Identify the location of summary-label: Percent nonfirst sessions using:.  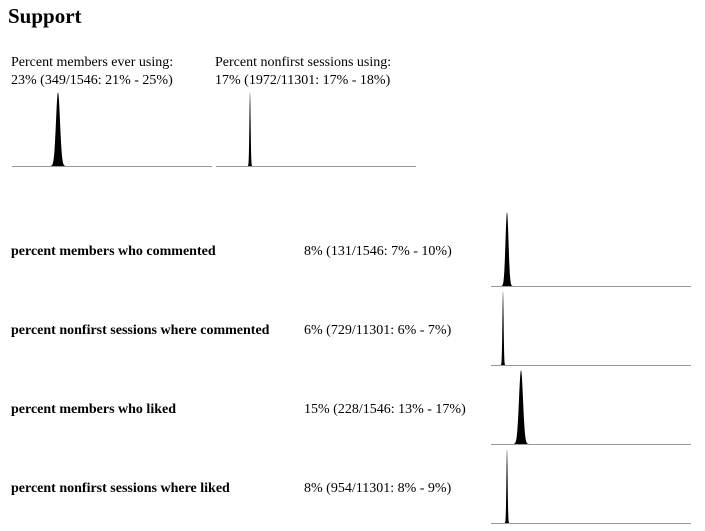
(303, 62).